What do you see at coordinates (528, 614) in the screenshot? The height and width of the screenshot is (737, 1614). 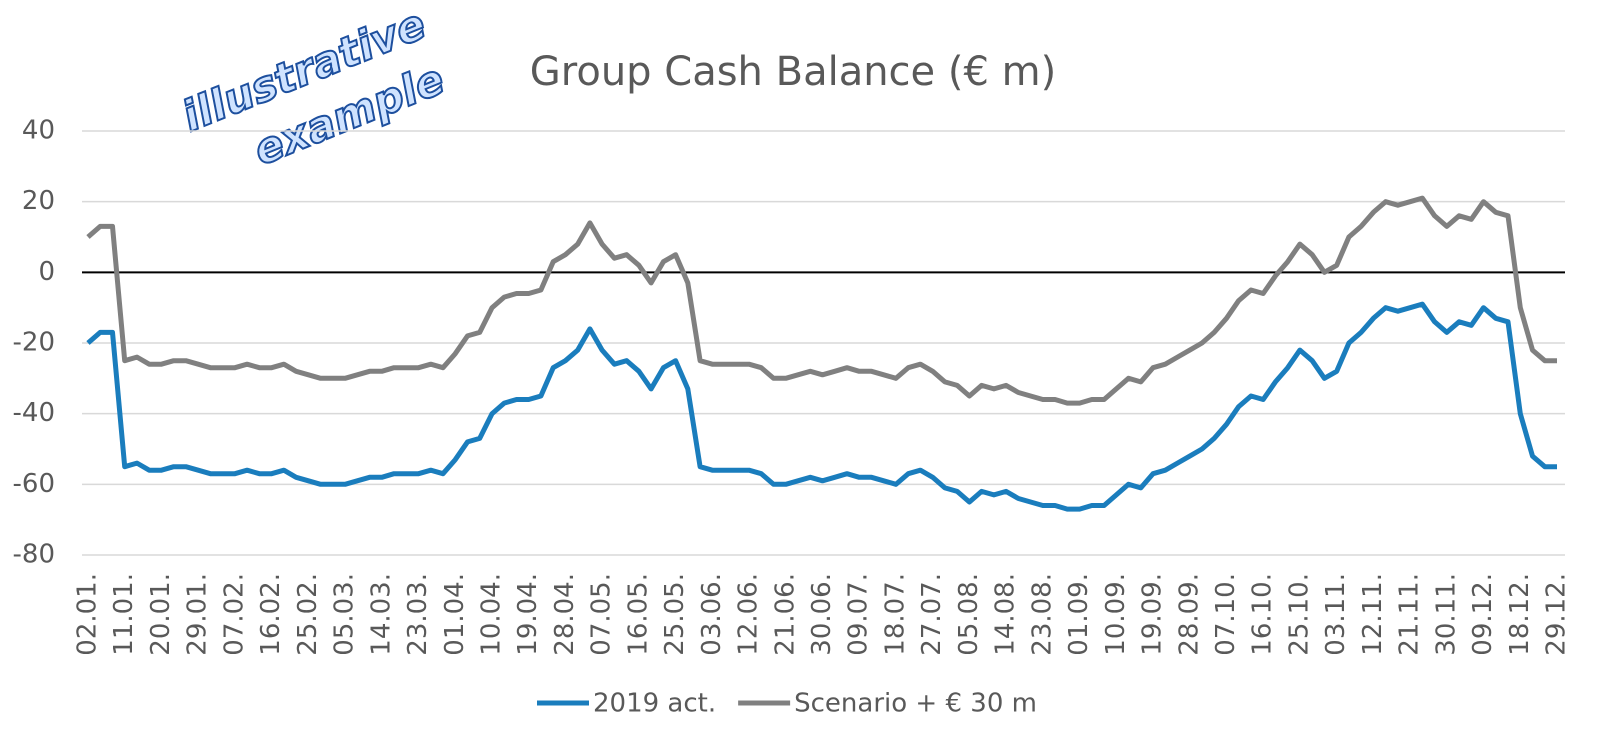 I see `x-tick-label: 19.04.` at bounding box center [528, 614].